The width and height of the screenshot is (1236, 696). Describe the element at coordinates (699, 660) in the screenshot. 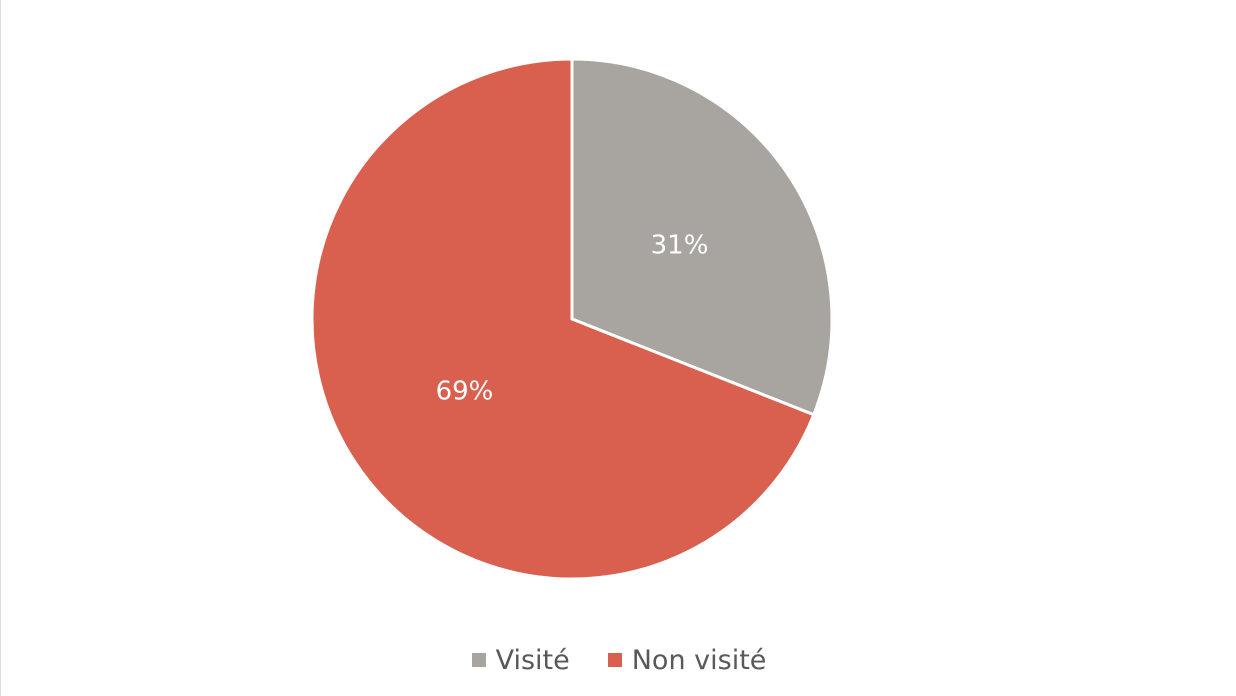

I see `legend-label-non-visite: Non visité` at that location.